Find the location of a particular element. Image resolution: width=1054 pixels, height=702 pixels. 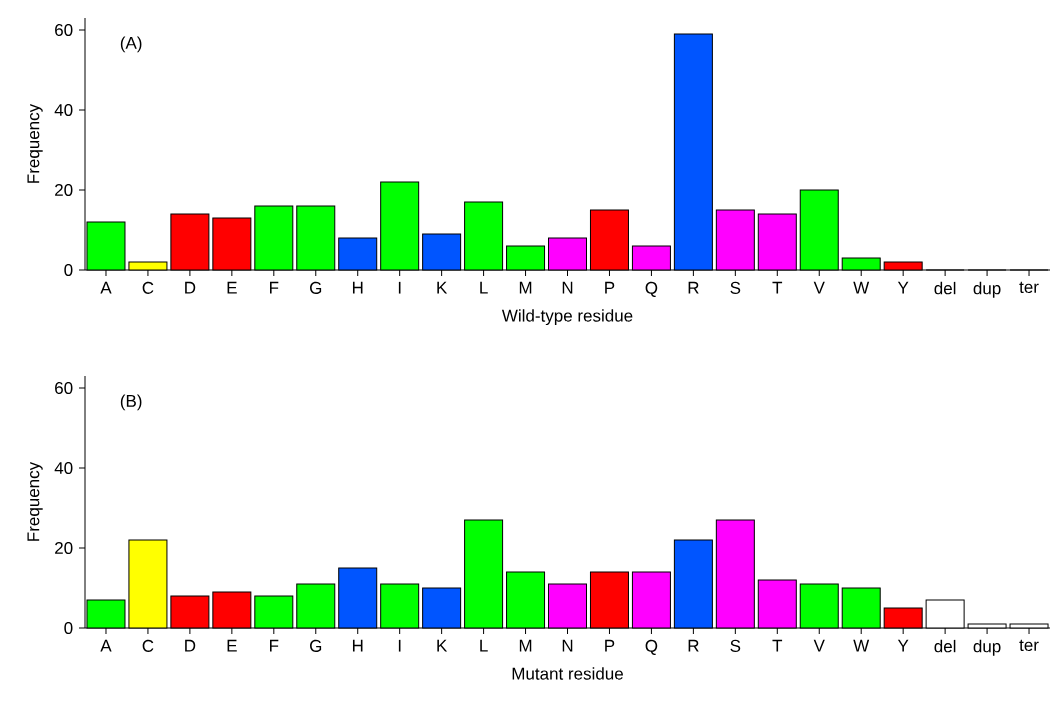

annotation: (A) is located at coordinates (131, 44).